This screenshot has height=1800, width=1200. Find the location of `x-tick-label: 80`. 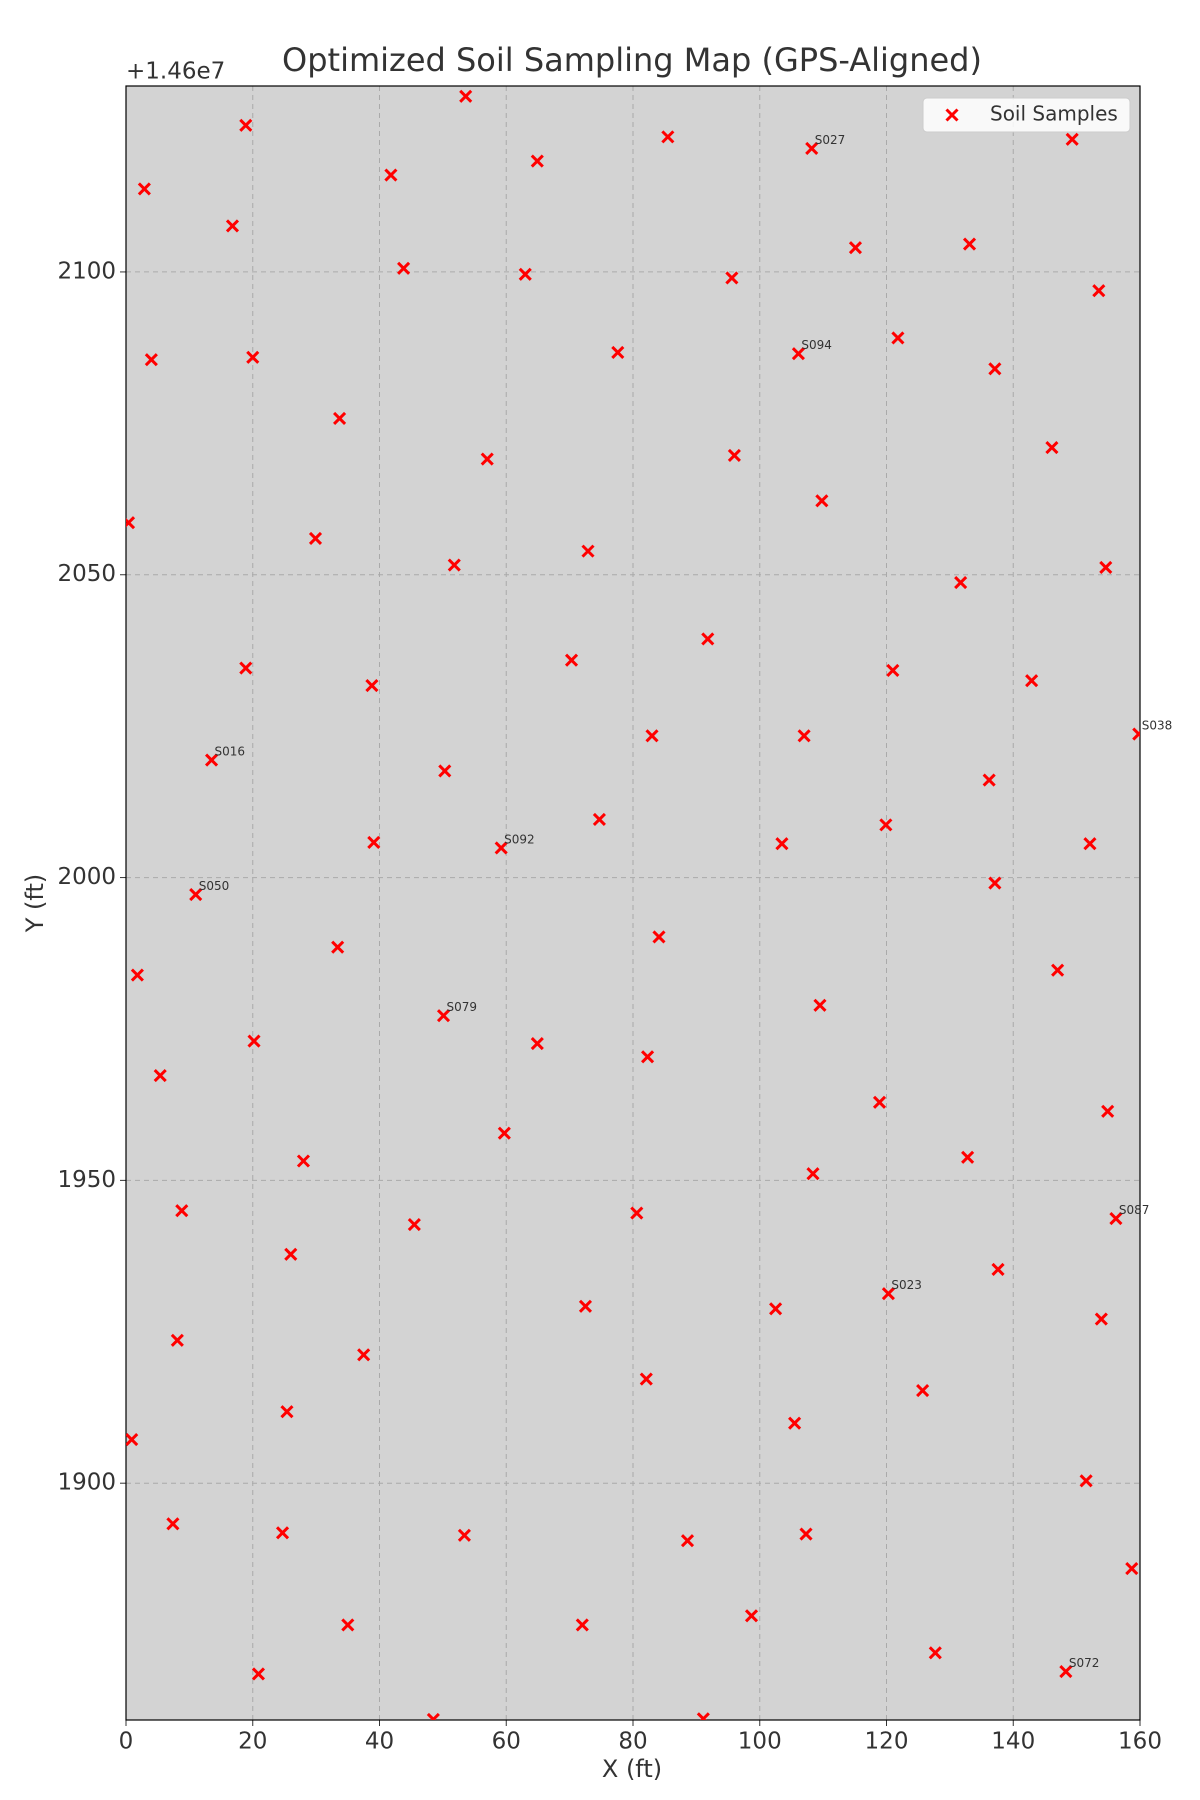

x-tick-label: 80 is located at coordinates (632, 1742).